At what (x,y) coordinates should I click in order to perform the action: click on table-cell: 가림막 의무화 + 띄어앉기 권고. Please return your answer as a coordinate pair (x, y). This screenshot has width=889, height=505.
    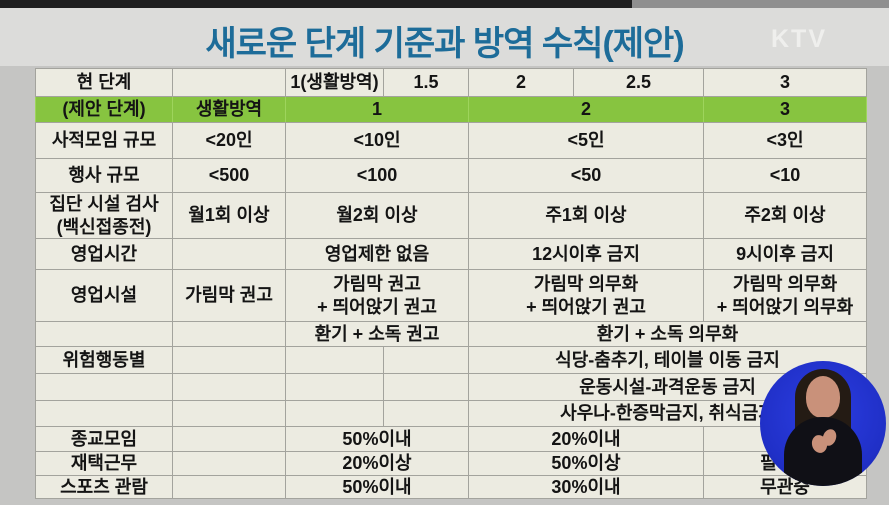
    Looking at the image, I should click on (586, 295).